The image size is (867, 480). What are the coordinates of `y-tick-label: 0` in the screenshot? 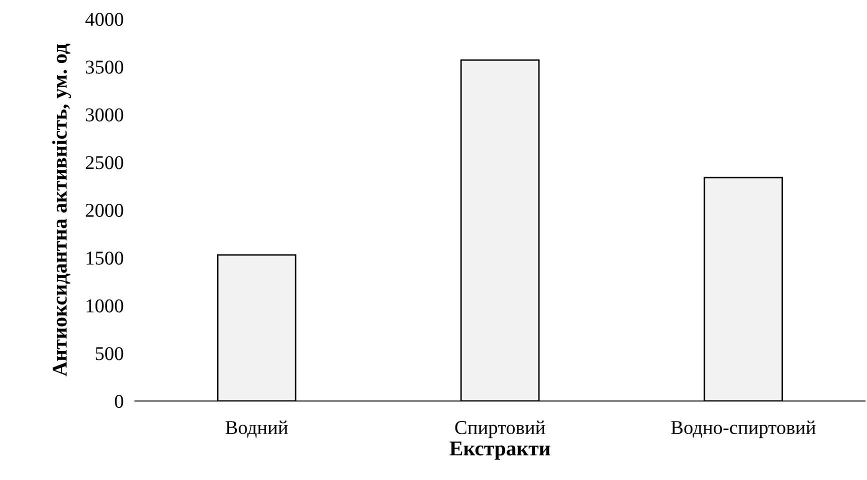 It's located at (119, 401).